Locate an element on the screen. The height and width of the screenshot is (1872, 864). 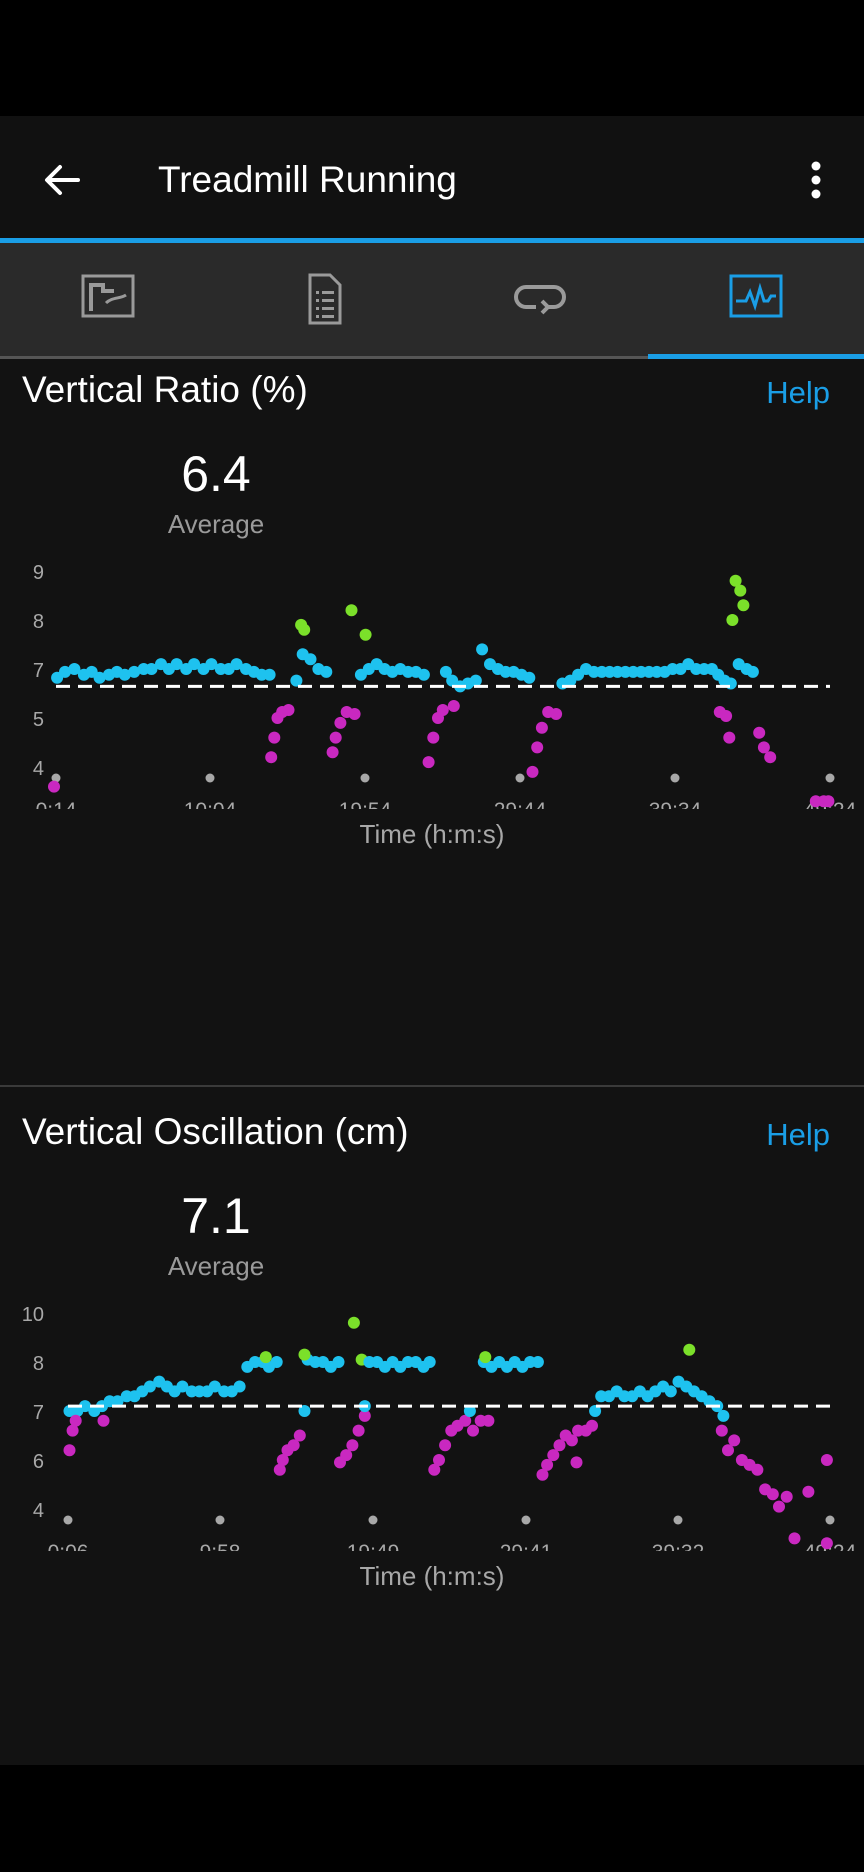
vertical-ratio-chart: 9875430:1410:0419:5429:4439:3449:24 is located at coordinates (445, 685).